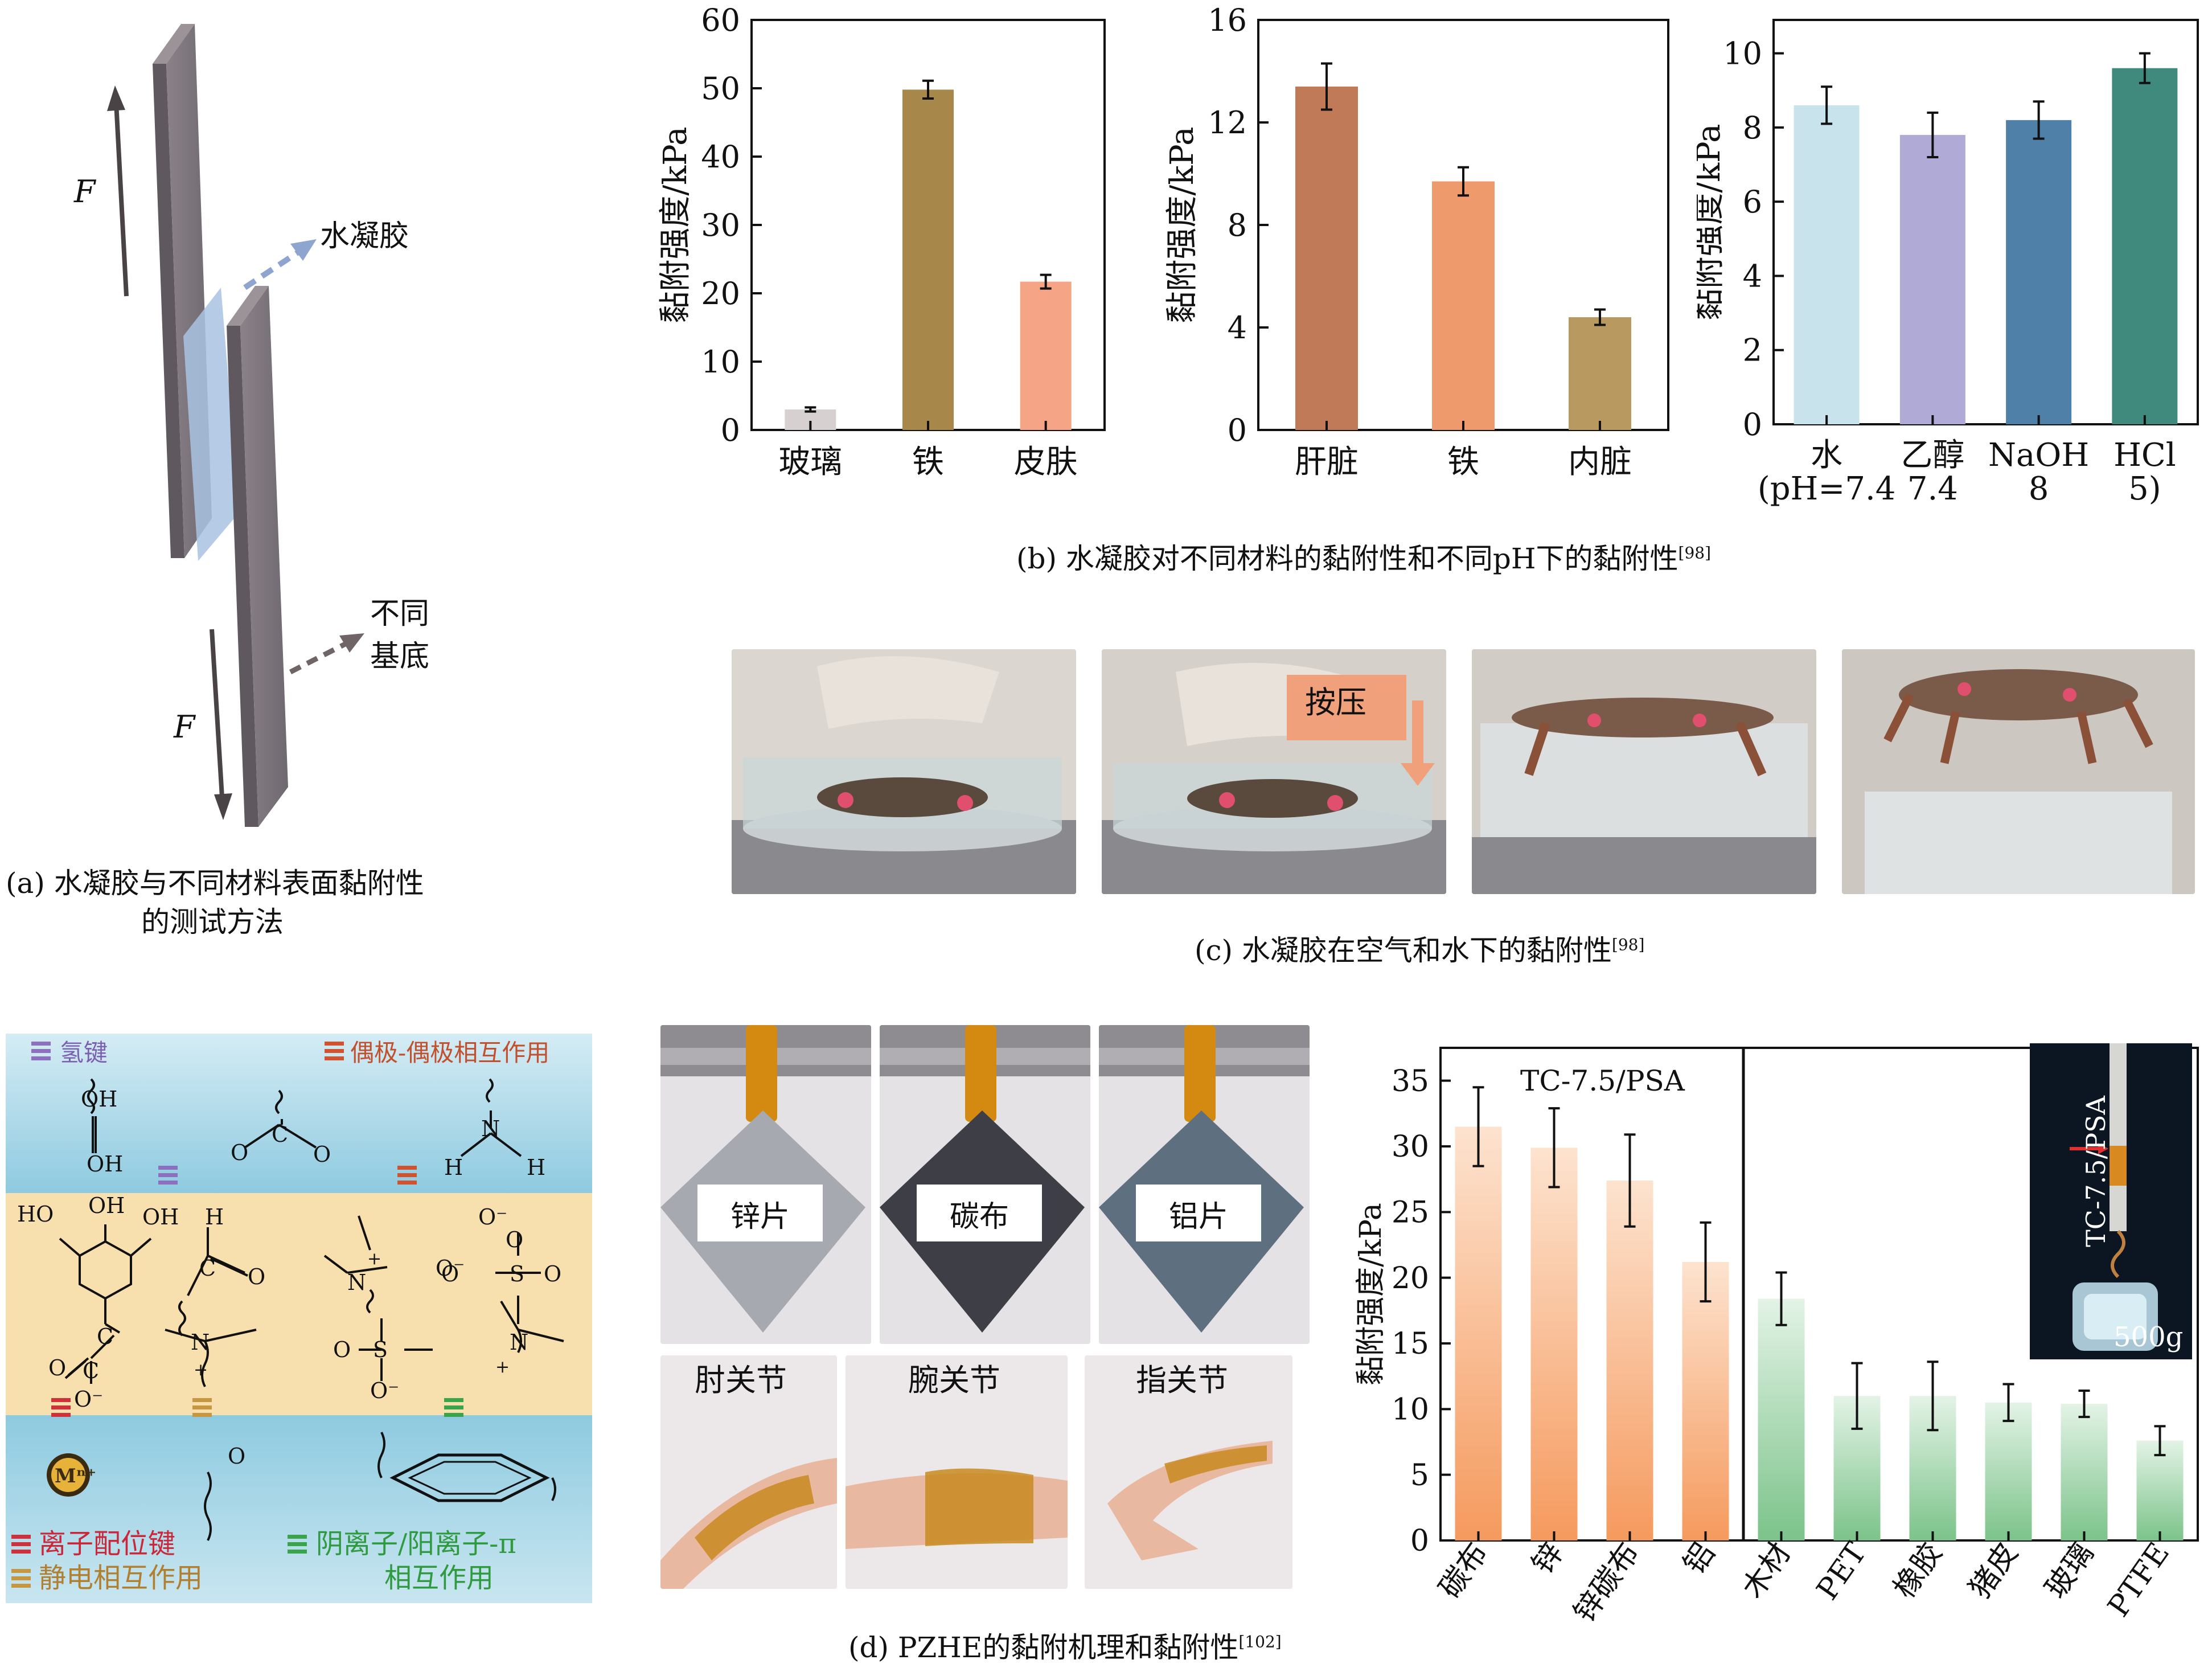 This screenshot has width=2212, height=1672. What do you see at coordinates (356, 1282) in the screenshot?
I see `group-label-20: N` at bounding box center [356, 1282].